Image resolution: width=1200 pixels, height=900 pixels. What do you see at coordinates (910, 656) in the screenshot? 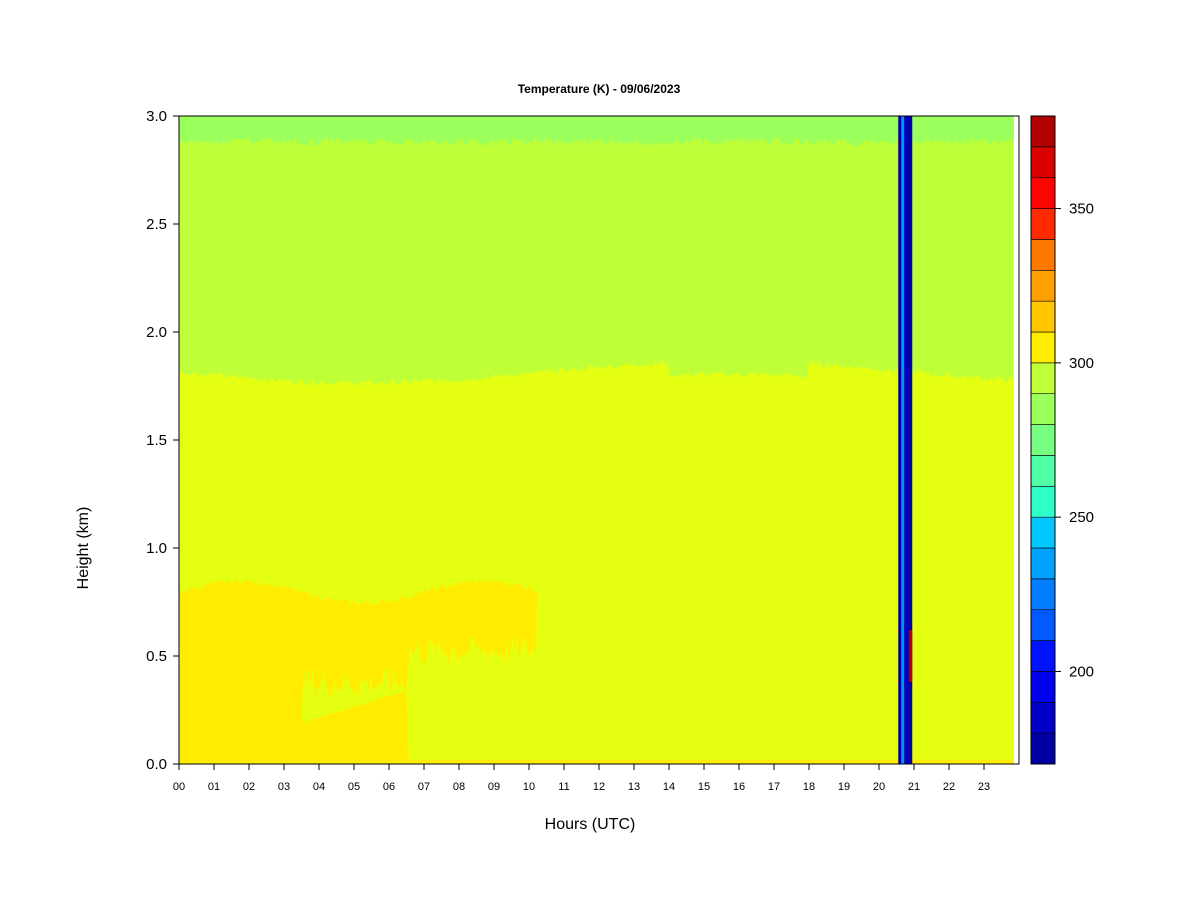
I see `heat-anomaly-hot` at bounding box center [910, 656].